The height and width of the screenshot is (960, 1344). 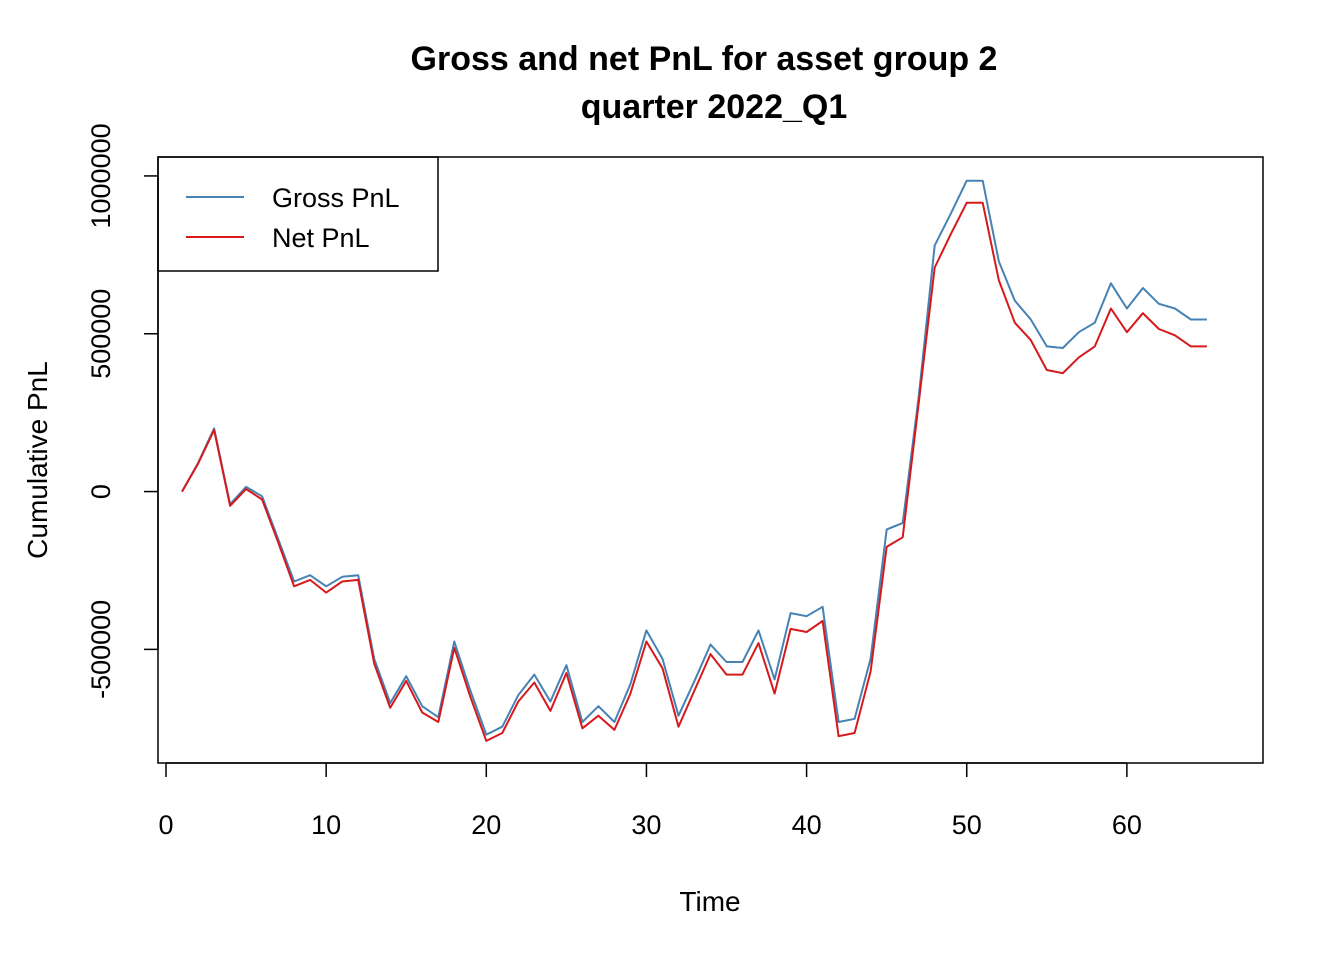 I want to click on x-tick-label: 40, so click(x=807, y=825).